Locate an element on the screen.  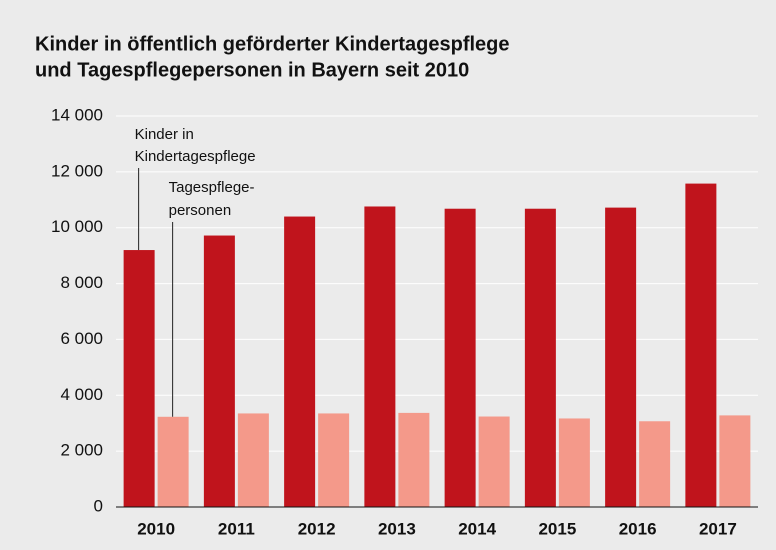
y-tick-label: 10 000 is located at coordinates (77, 226).